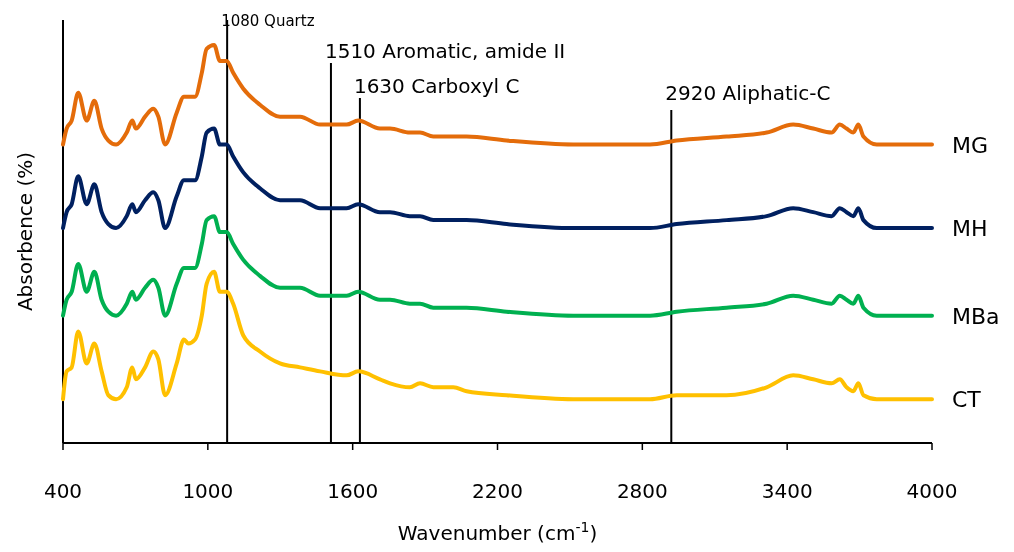 The height and width of the screenshot is (552, 1014). Describe the element at coordinates (642, 491) in the screenshot. I see `x-tick-label: 2800` at that location.